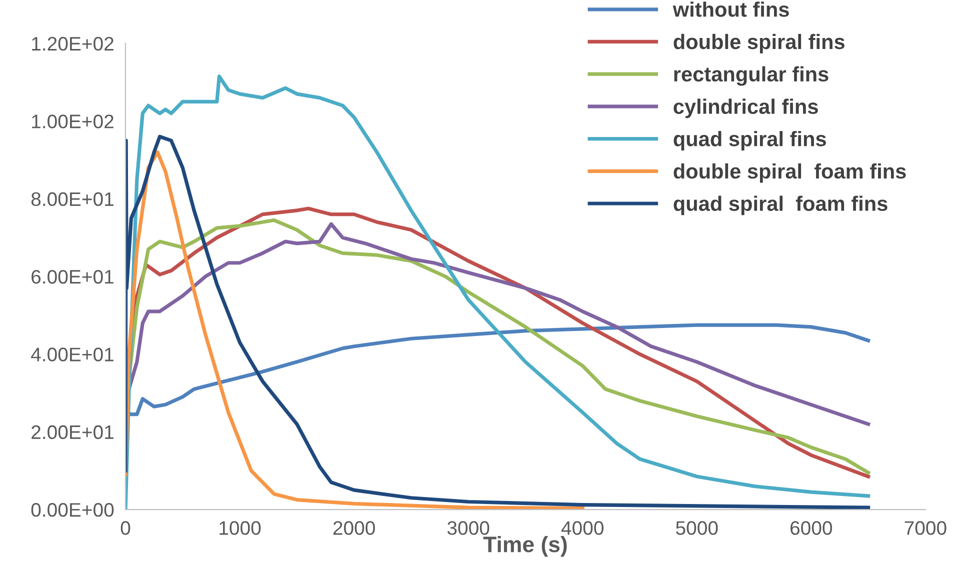  What do you see at coordinates (730, 9) in the screenshot?
I see `legend-label: without fins` at bounding box center [730, 9].